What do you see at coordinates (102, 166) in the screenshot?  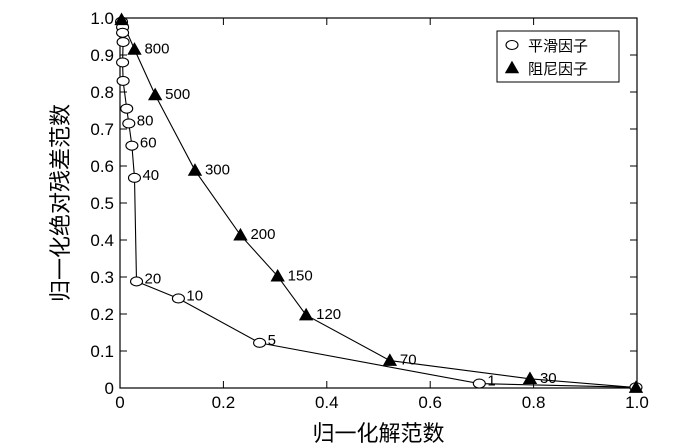 I see `y-tick-label: 0.6` at bounding box center [102, 166].